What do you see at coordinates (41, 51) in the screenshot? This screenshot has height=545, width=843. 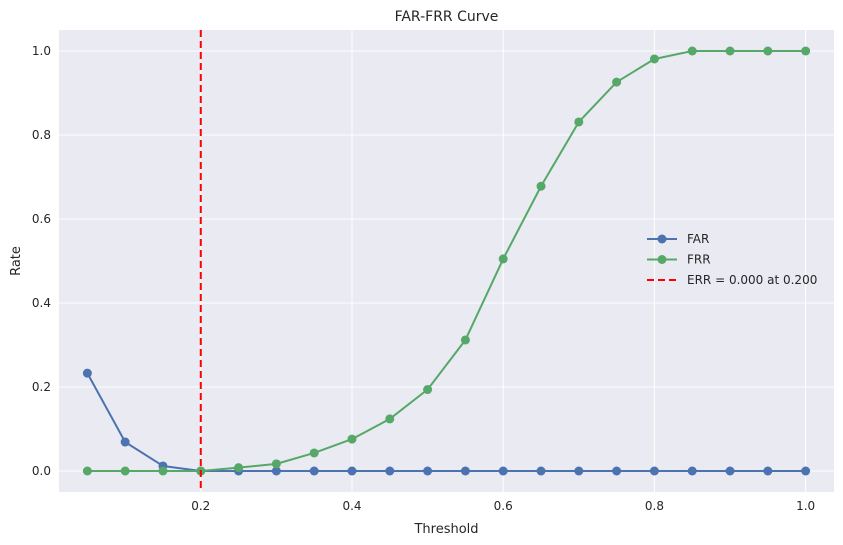 I see `y-tick-label: 1.0` at bounding box center [41, 51].